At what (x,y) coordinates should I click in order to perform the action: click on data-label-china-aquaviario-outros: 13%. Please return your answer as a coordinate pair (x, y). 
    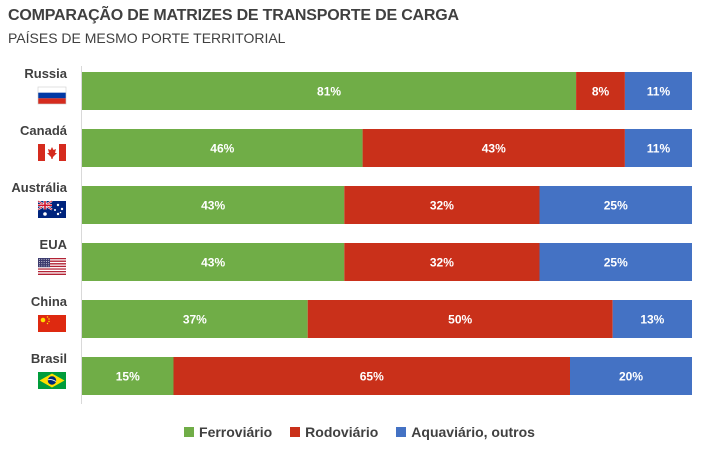
    Looking at the image, I should click on (652, 320).